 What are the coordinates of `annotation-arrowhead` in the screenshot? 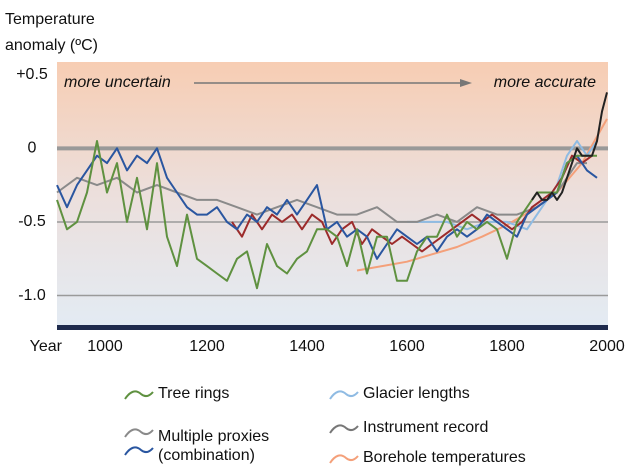 It's located at (466, 83).